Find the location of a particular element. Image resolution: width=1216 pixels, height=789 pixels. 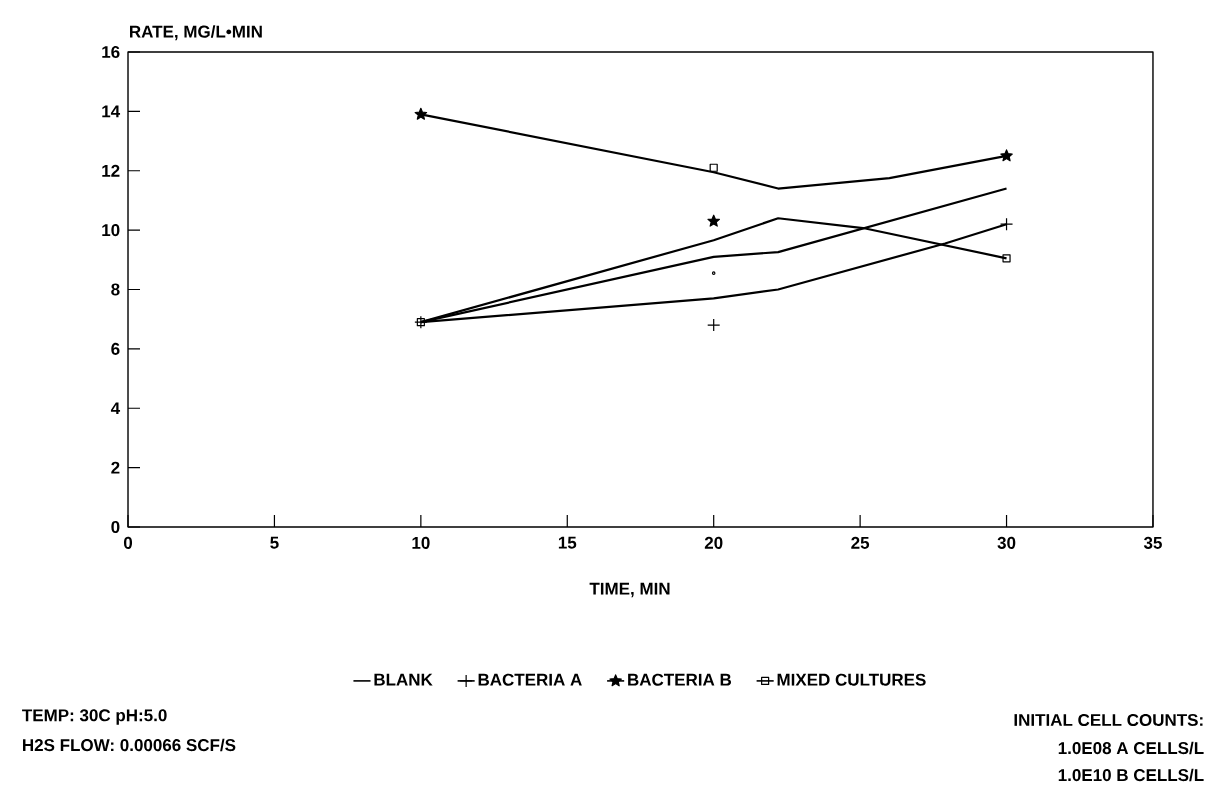

x-tick-label: 10 is located at coordinates (421, 542).